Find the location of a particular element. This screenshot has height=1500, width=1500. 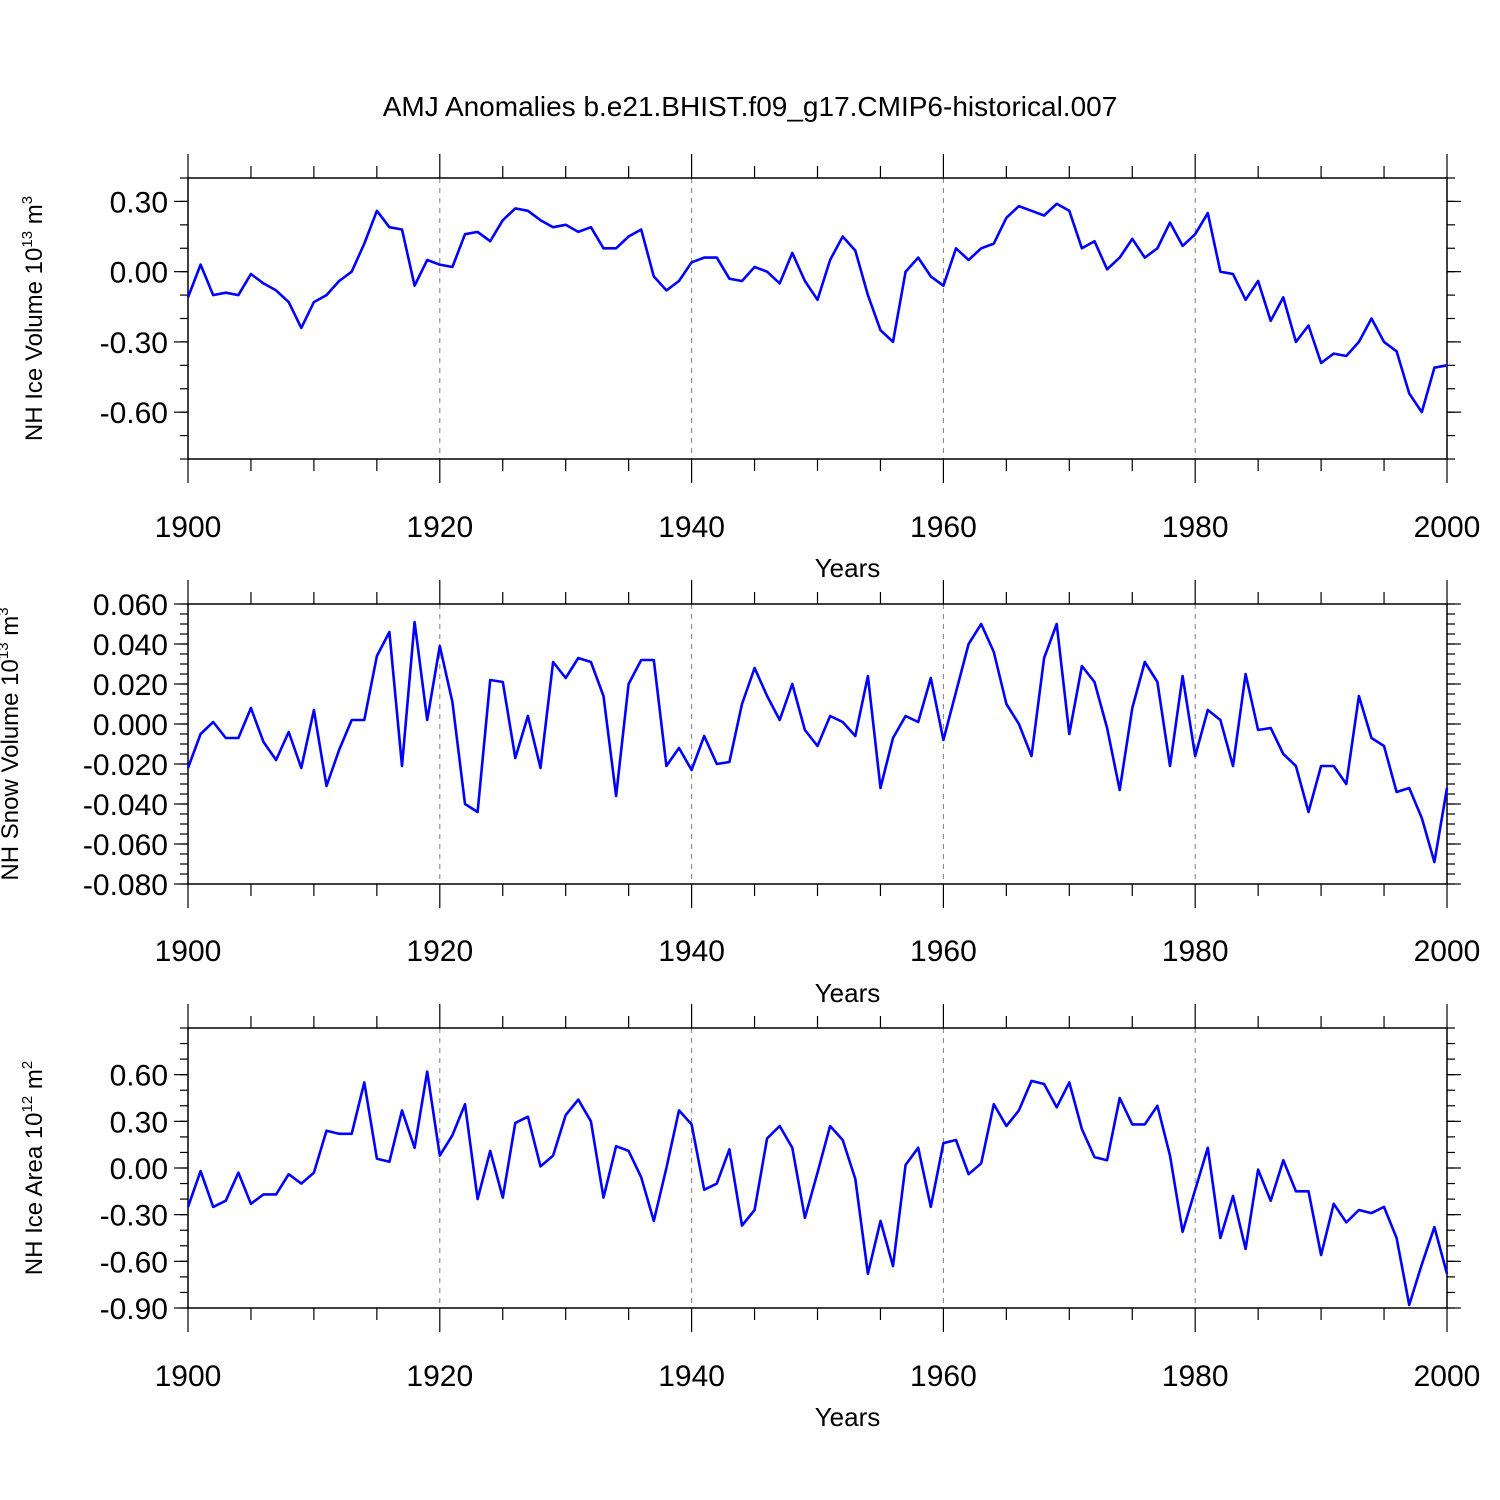

y-tick-label: 0.040 is located at coordinates (130, 645).